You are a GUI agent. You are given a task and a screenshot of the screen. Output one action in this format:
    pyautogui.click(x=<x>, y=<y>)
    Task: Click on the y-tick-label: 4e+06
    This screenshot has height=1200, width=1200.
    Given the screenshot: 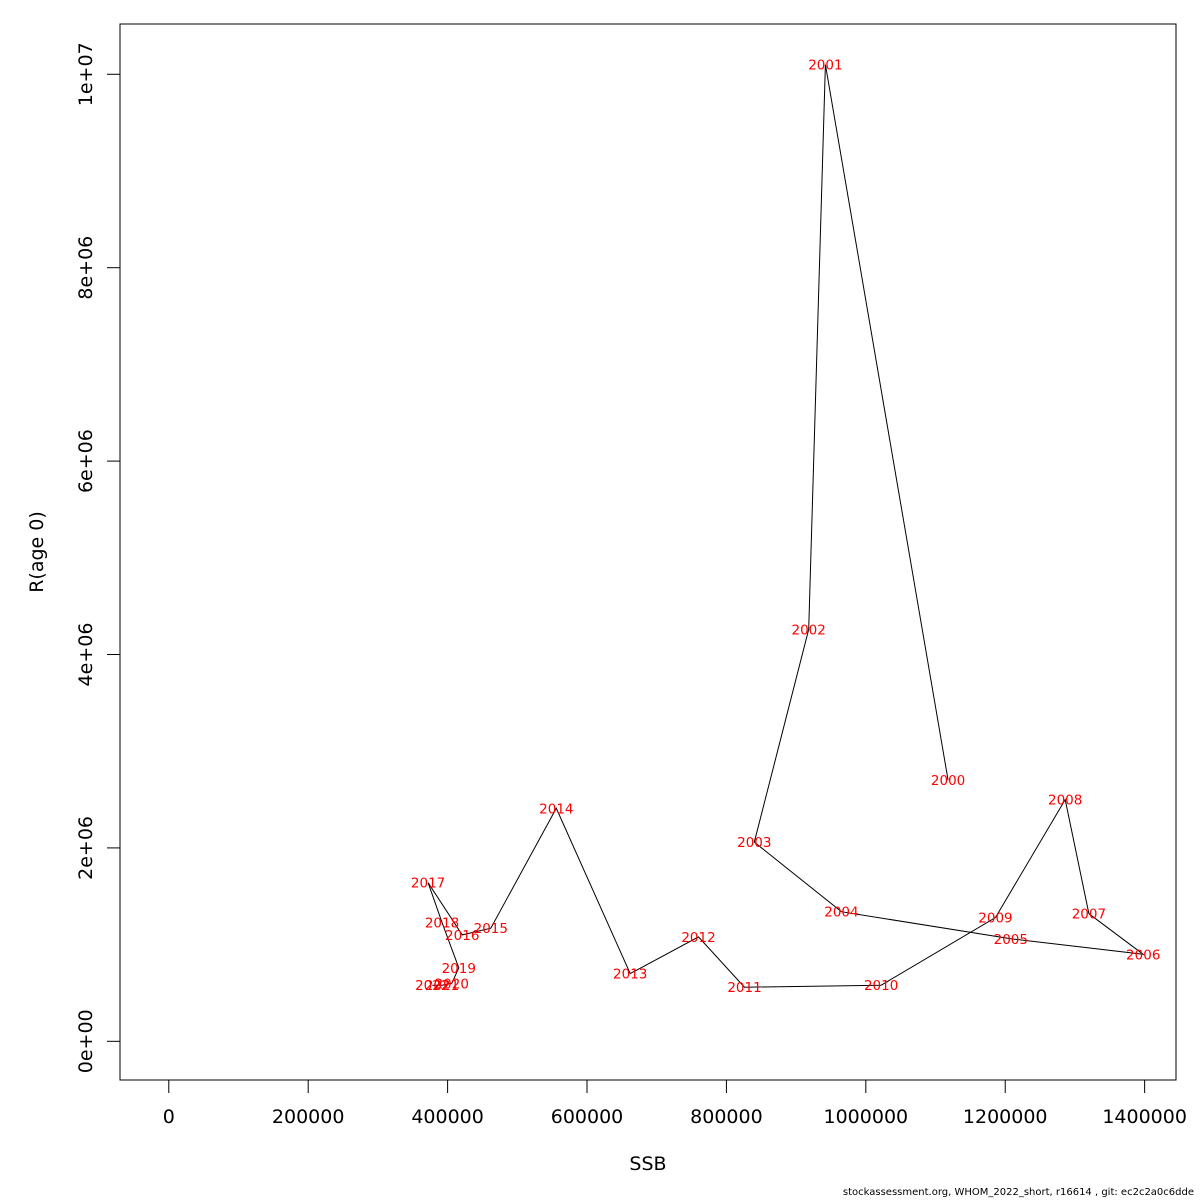 What is the action you would take?
    pyautogui.click(x=86, y=655)
    